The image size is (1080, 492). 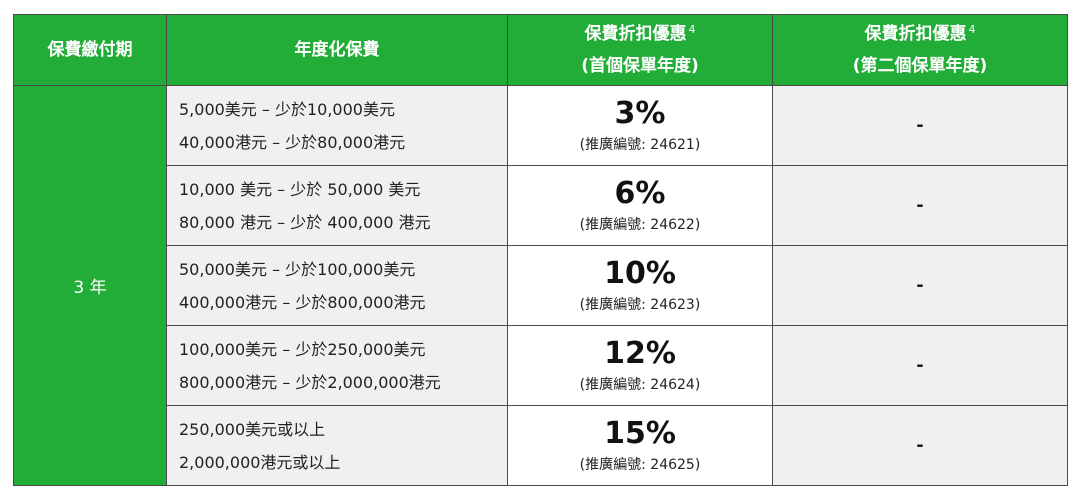 What do you see at coordinates (90, 50) in the screenshot?
I see `header-payment-term: 保費繳付期` at bounding box center [90, 50].